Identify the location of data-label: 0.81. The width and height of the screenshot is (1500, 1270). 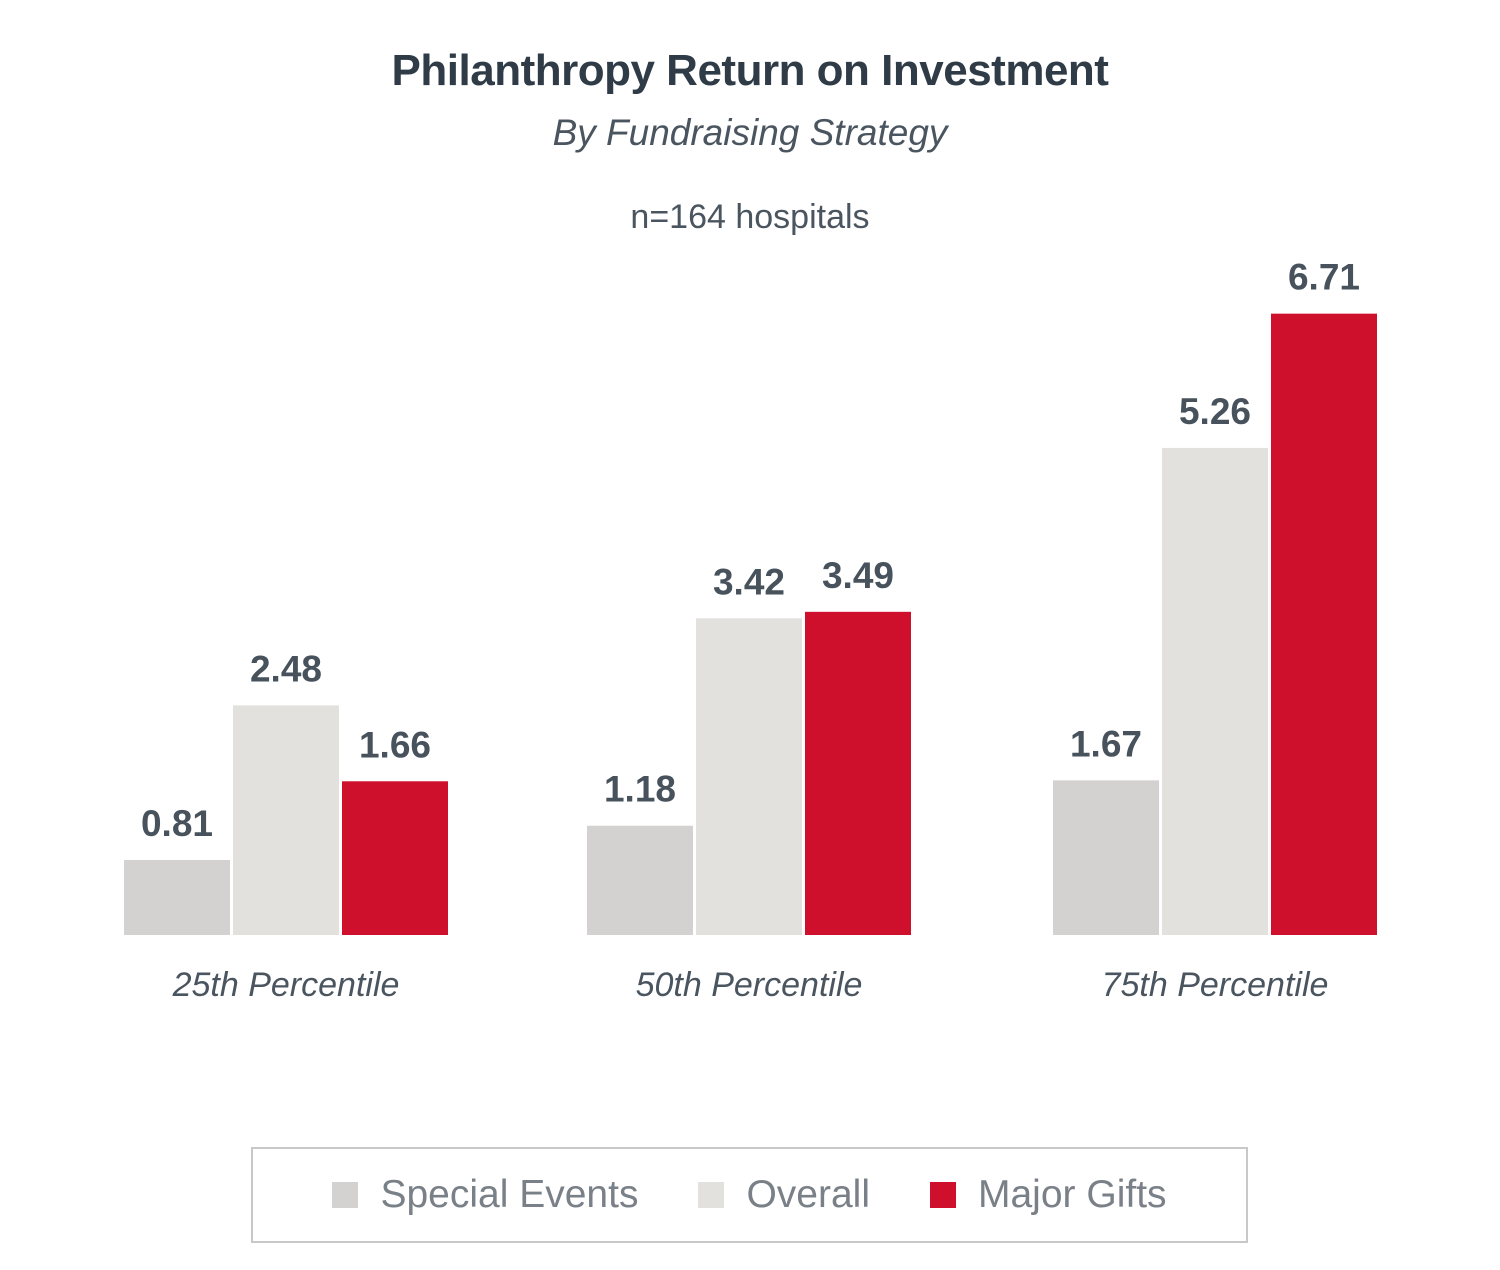
(177, 823).